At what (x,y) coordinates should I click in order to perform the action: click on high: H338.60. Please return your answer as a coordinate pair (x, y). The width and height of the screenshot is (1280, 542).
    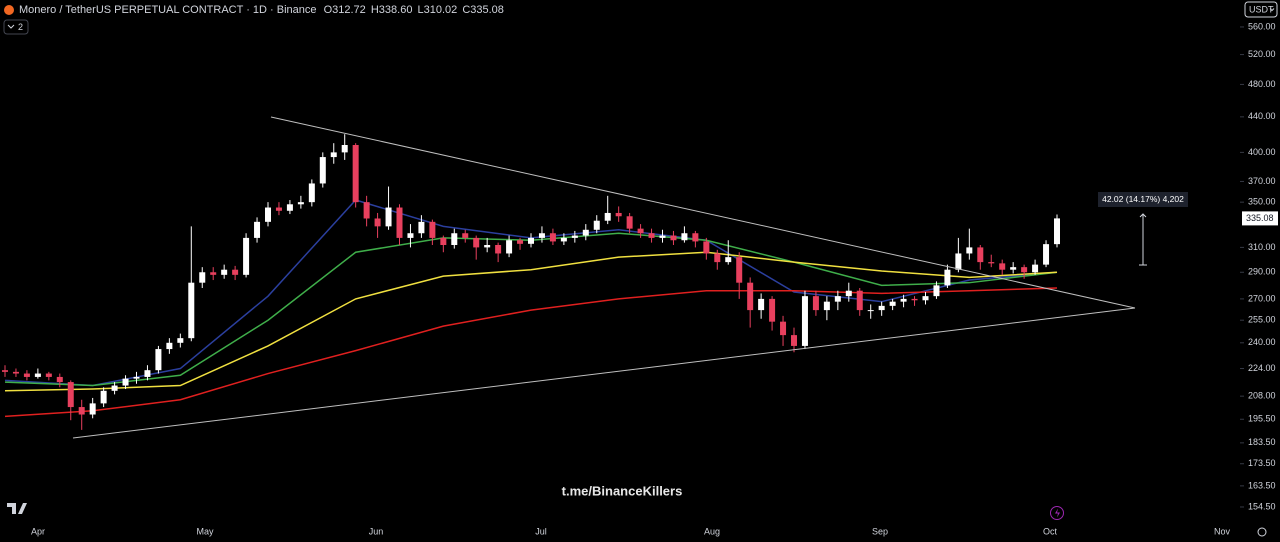
    Looking at the image, I should click on (392, 10).